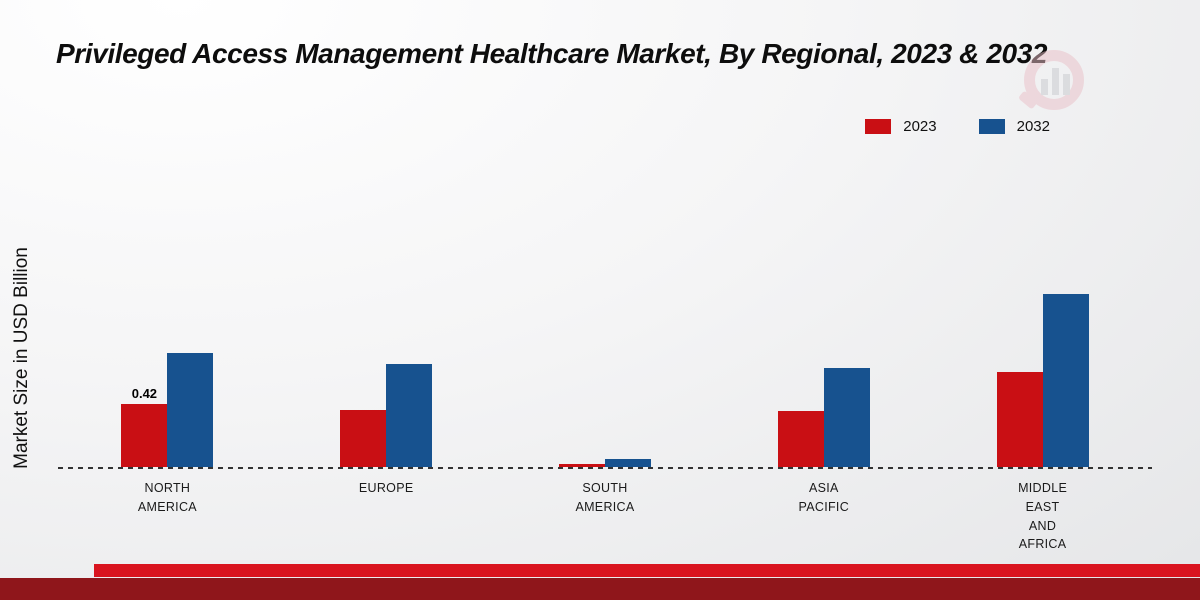  I want to click on bar-wrap-2032-europe, so click(409, 415).